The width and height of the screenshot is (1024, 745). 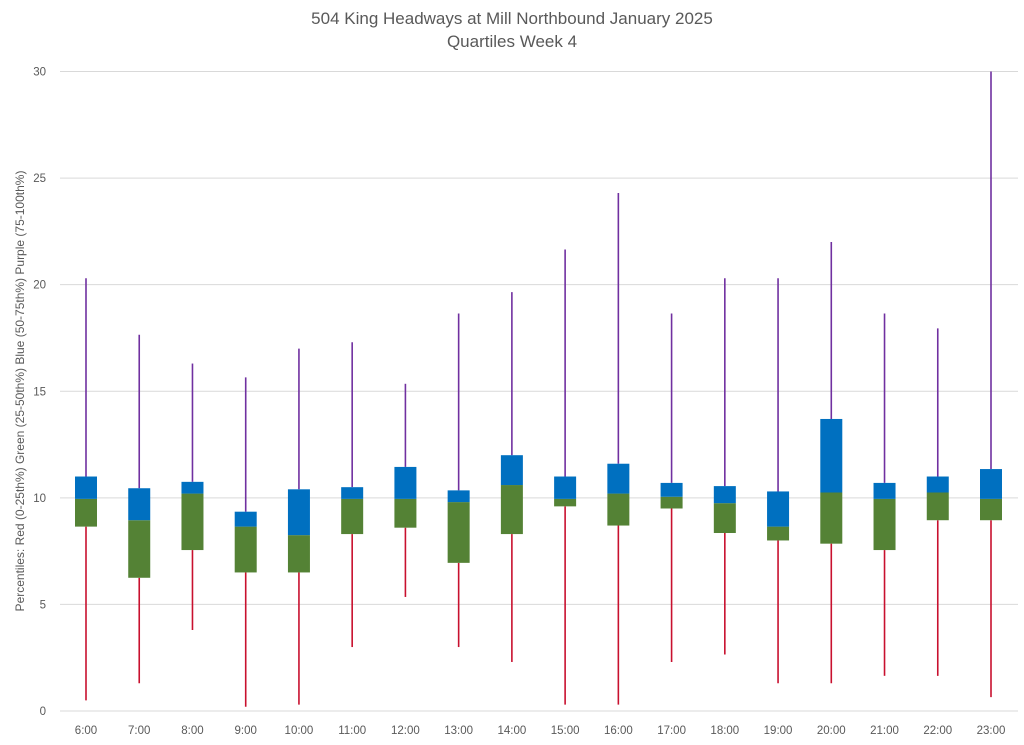 I want to click on y-tick-label: 15, so click(x=39, y=392).